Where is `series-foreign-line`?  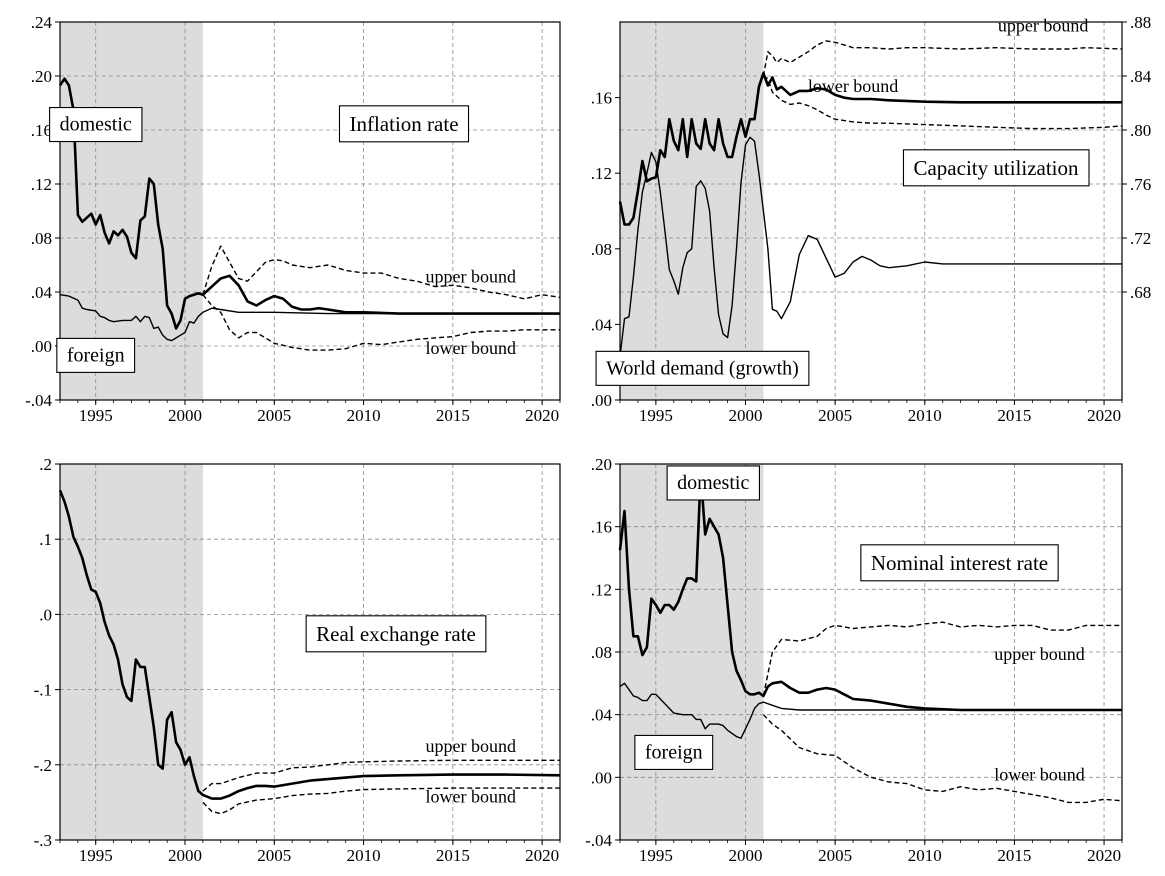
series-foreign-line is located at coordinates (870, 710).